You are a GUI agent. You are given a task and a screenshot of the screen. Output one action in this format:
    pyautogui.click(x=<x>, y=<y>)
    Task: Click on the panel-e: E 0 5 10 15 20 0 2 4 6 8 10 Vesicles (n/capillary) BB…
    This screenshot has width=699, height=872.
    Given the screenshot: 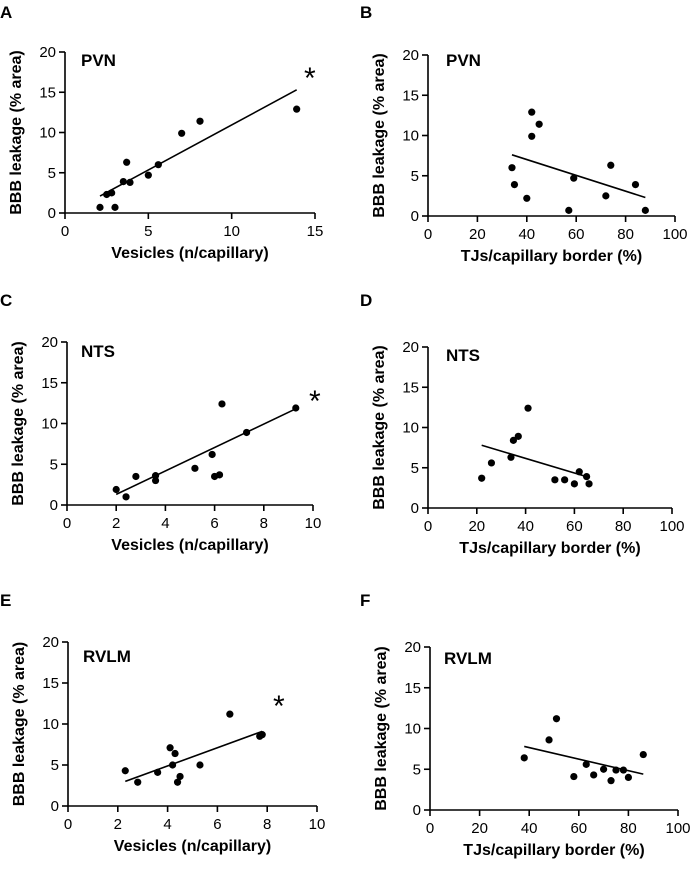 What is the action you would take?
    pyautogui.click(x=162, y=723)
    